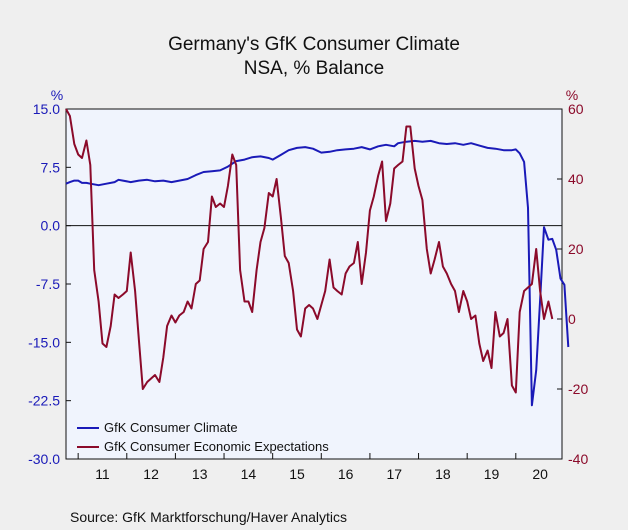  Describe the element at coordinates (57, 95) in the screenshot. I see `left-axis-unit: %` at that location.